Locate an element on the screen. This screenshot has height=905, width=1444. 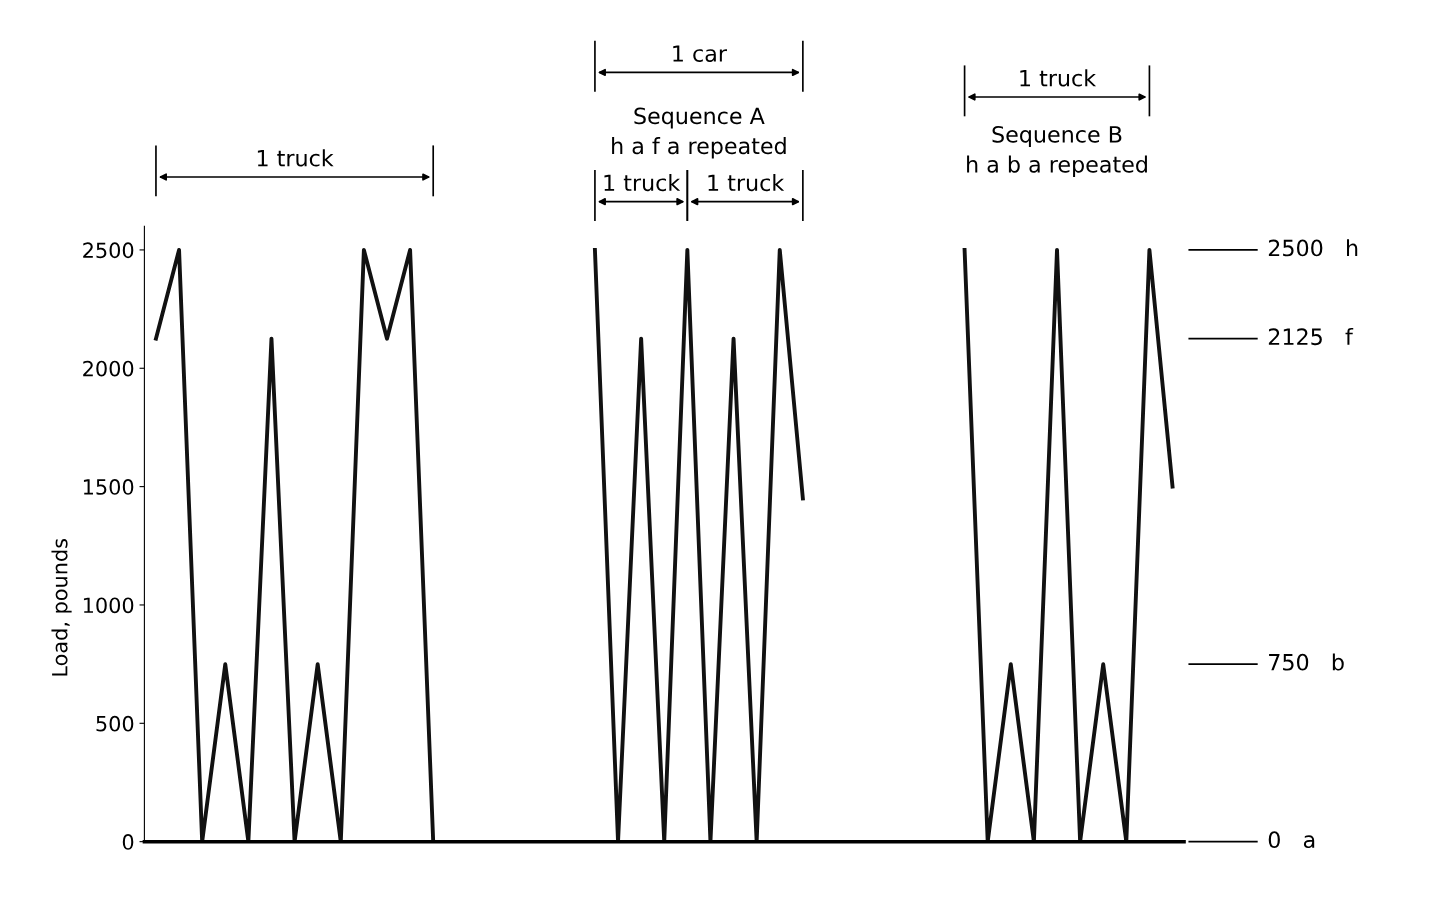
y-tick-label: 2500 is located at coordinates (108, 250).